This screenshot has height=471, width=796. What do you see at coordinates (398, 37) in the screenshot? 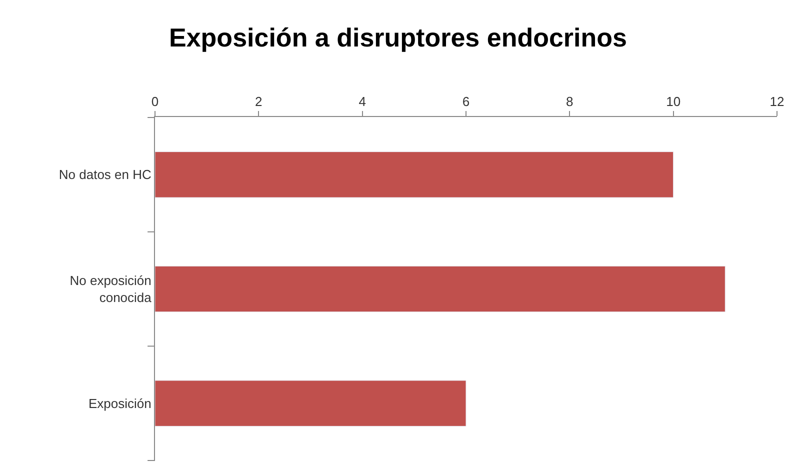
I see `chart-title: Exposición a disruptores endocrinos` at bounding box center [398, 37].